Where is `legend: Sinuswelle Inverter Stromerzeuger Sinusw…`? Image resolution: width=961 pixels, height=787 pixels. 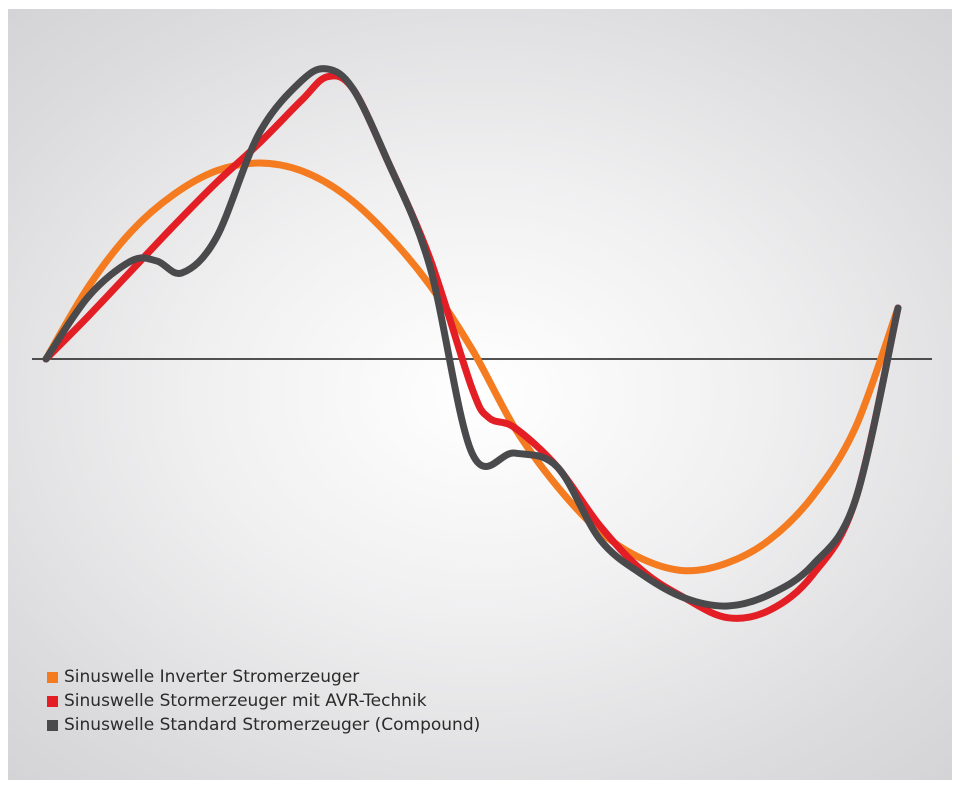 legend: Sinuswelle Inverter Stromerzeuger Sinusw… is located at coordinates (263, 701).